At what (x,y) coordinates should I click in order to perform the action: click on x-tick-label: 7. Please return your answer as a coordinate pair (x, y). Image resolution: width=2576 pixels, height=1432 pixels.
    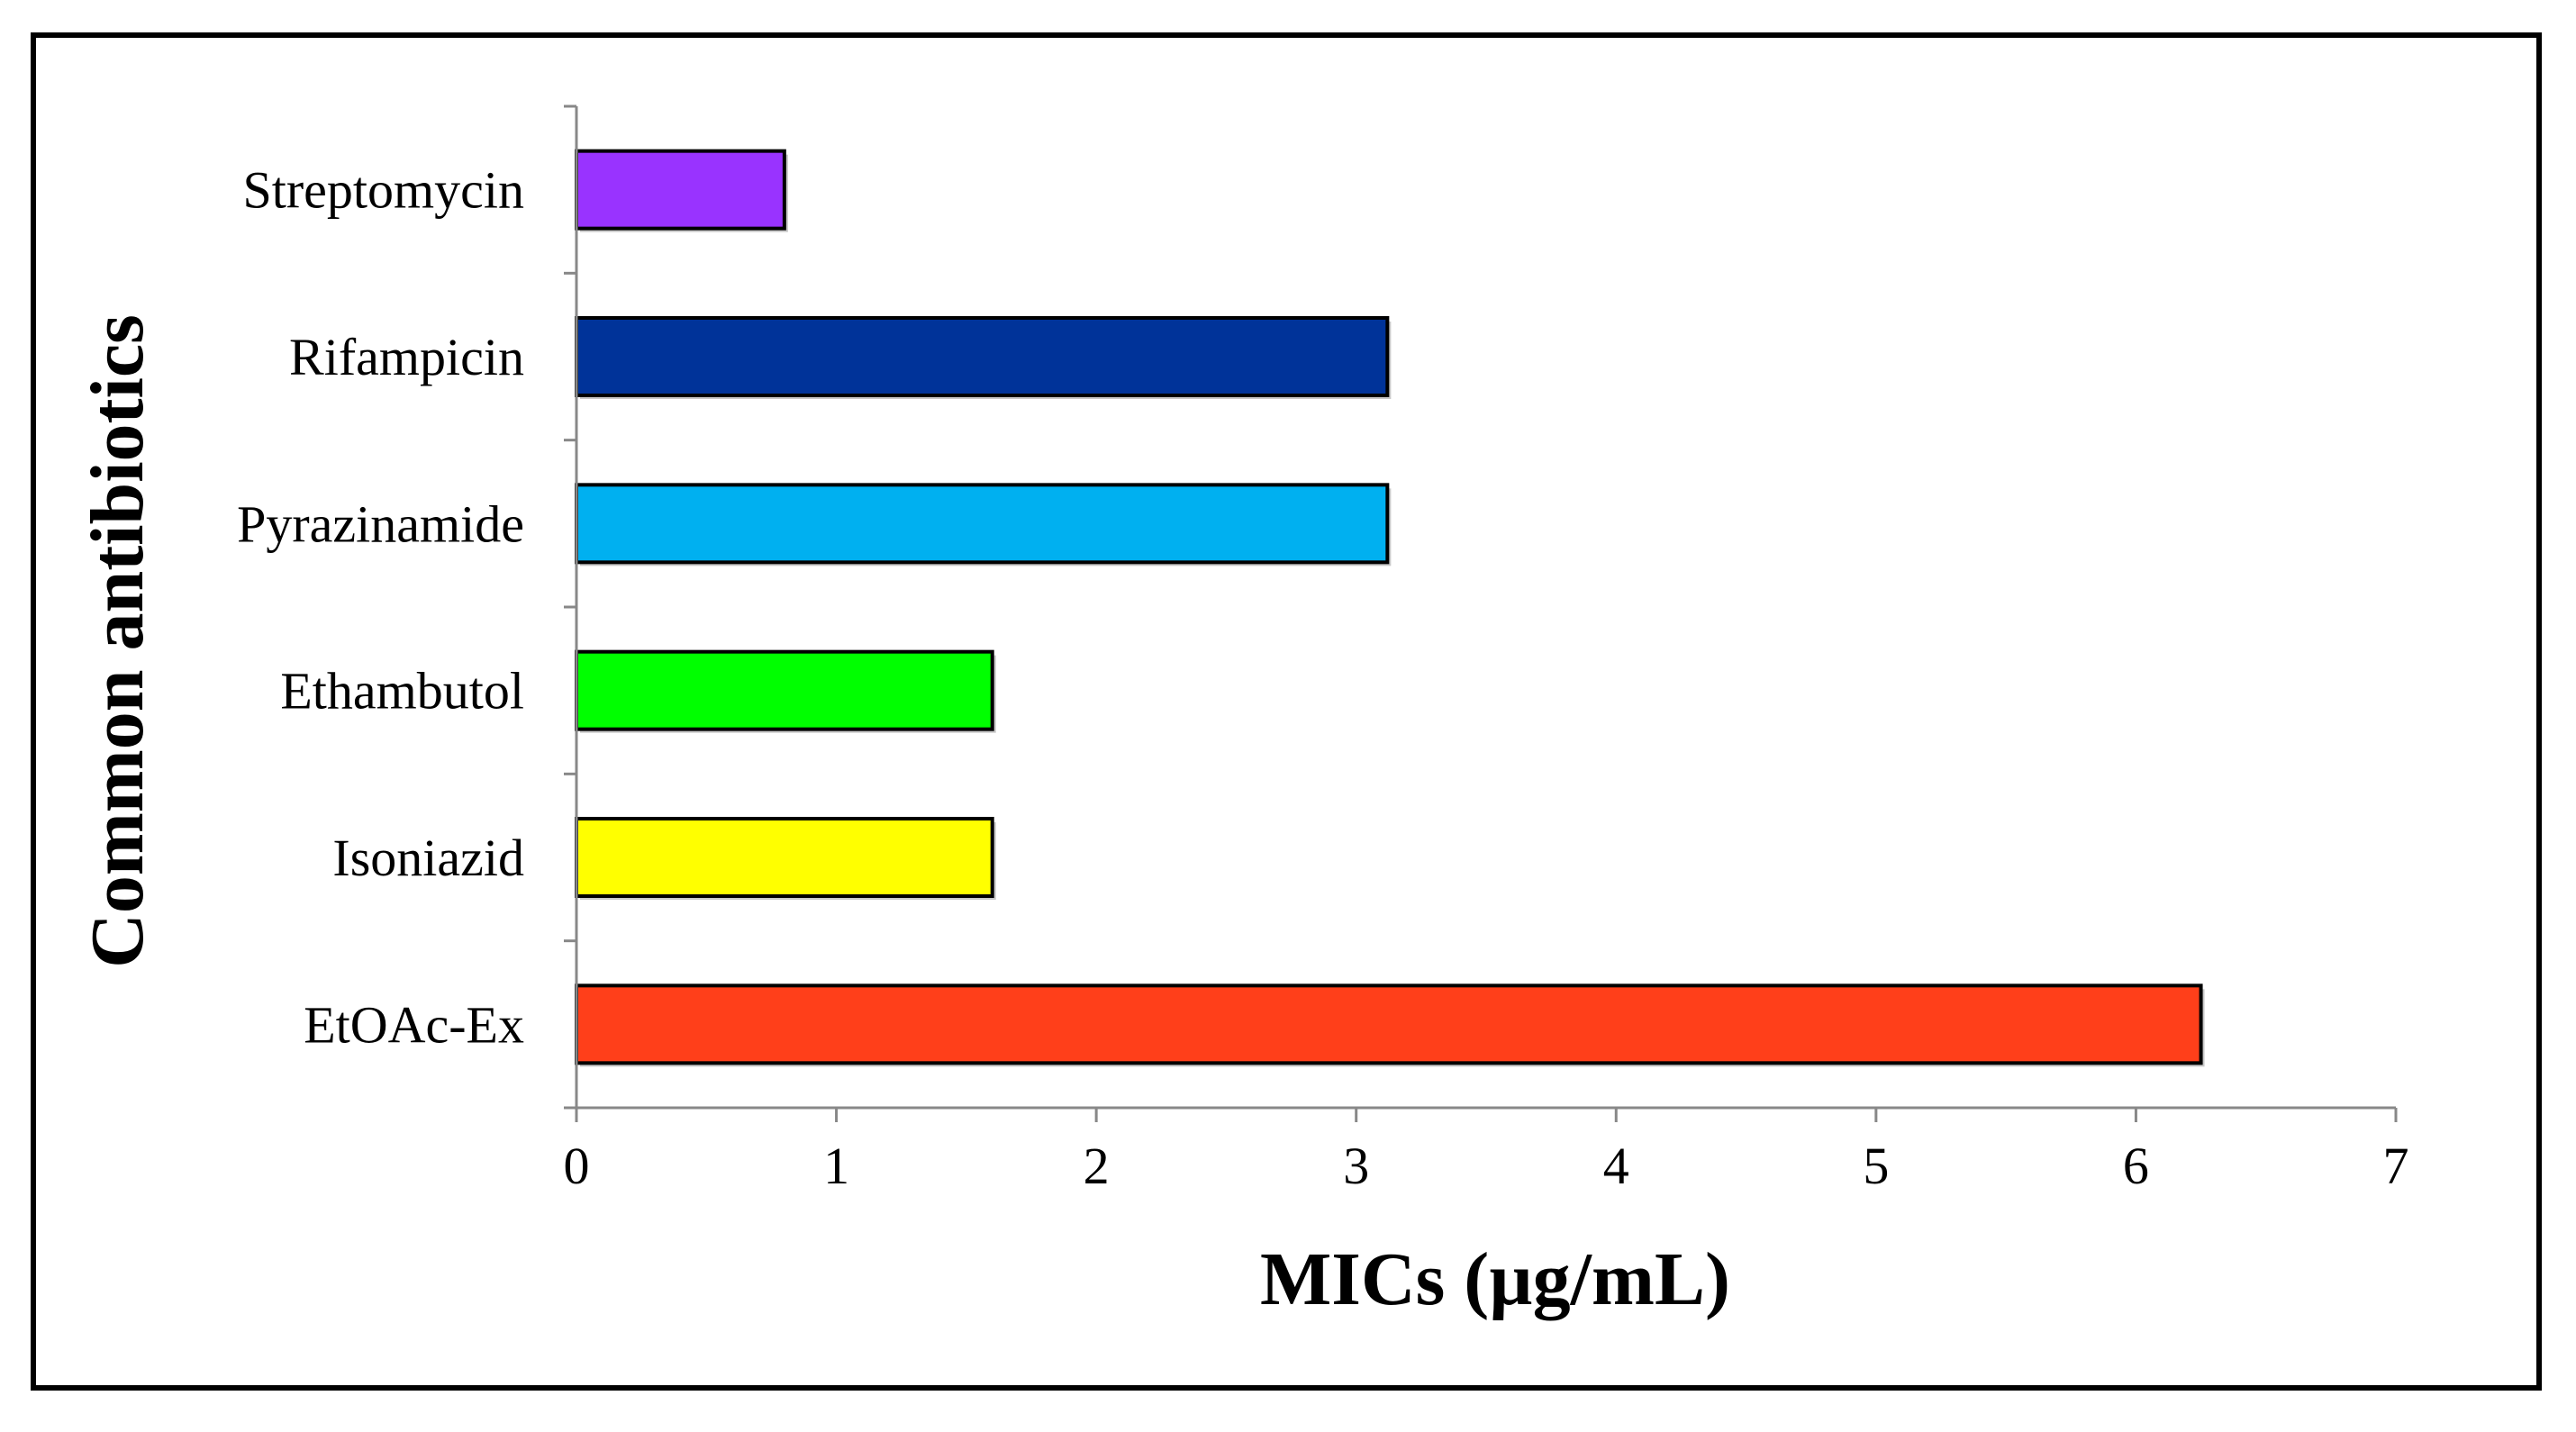
    Looking at the image, I should click on (2396, 1166).